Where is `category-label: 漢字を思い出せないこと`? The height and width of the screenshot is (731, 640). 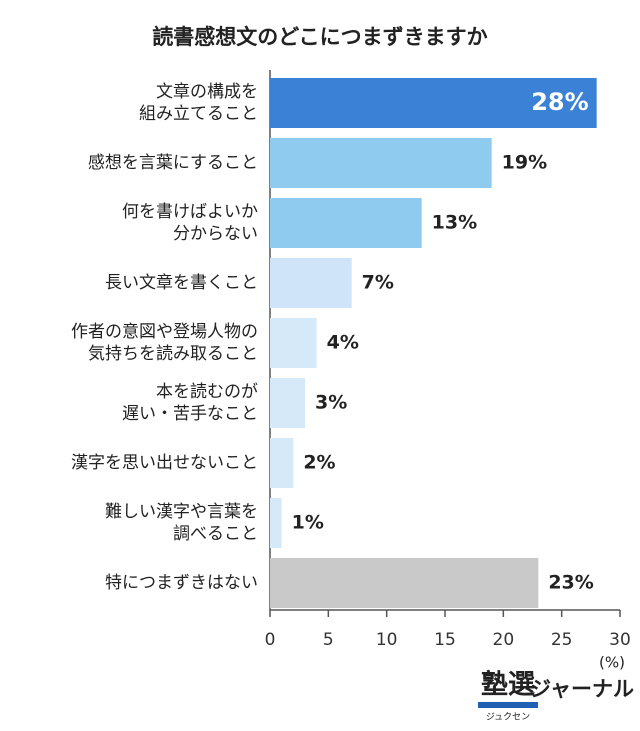
category-label: 漢字を思い出せないこと is located at coordinates (164, 463).